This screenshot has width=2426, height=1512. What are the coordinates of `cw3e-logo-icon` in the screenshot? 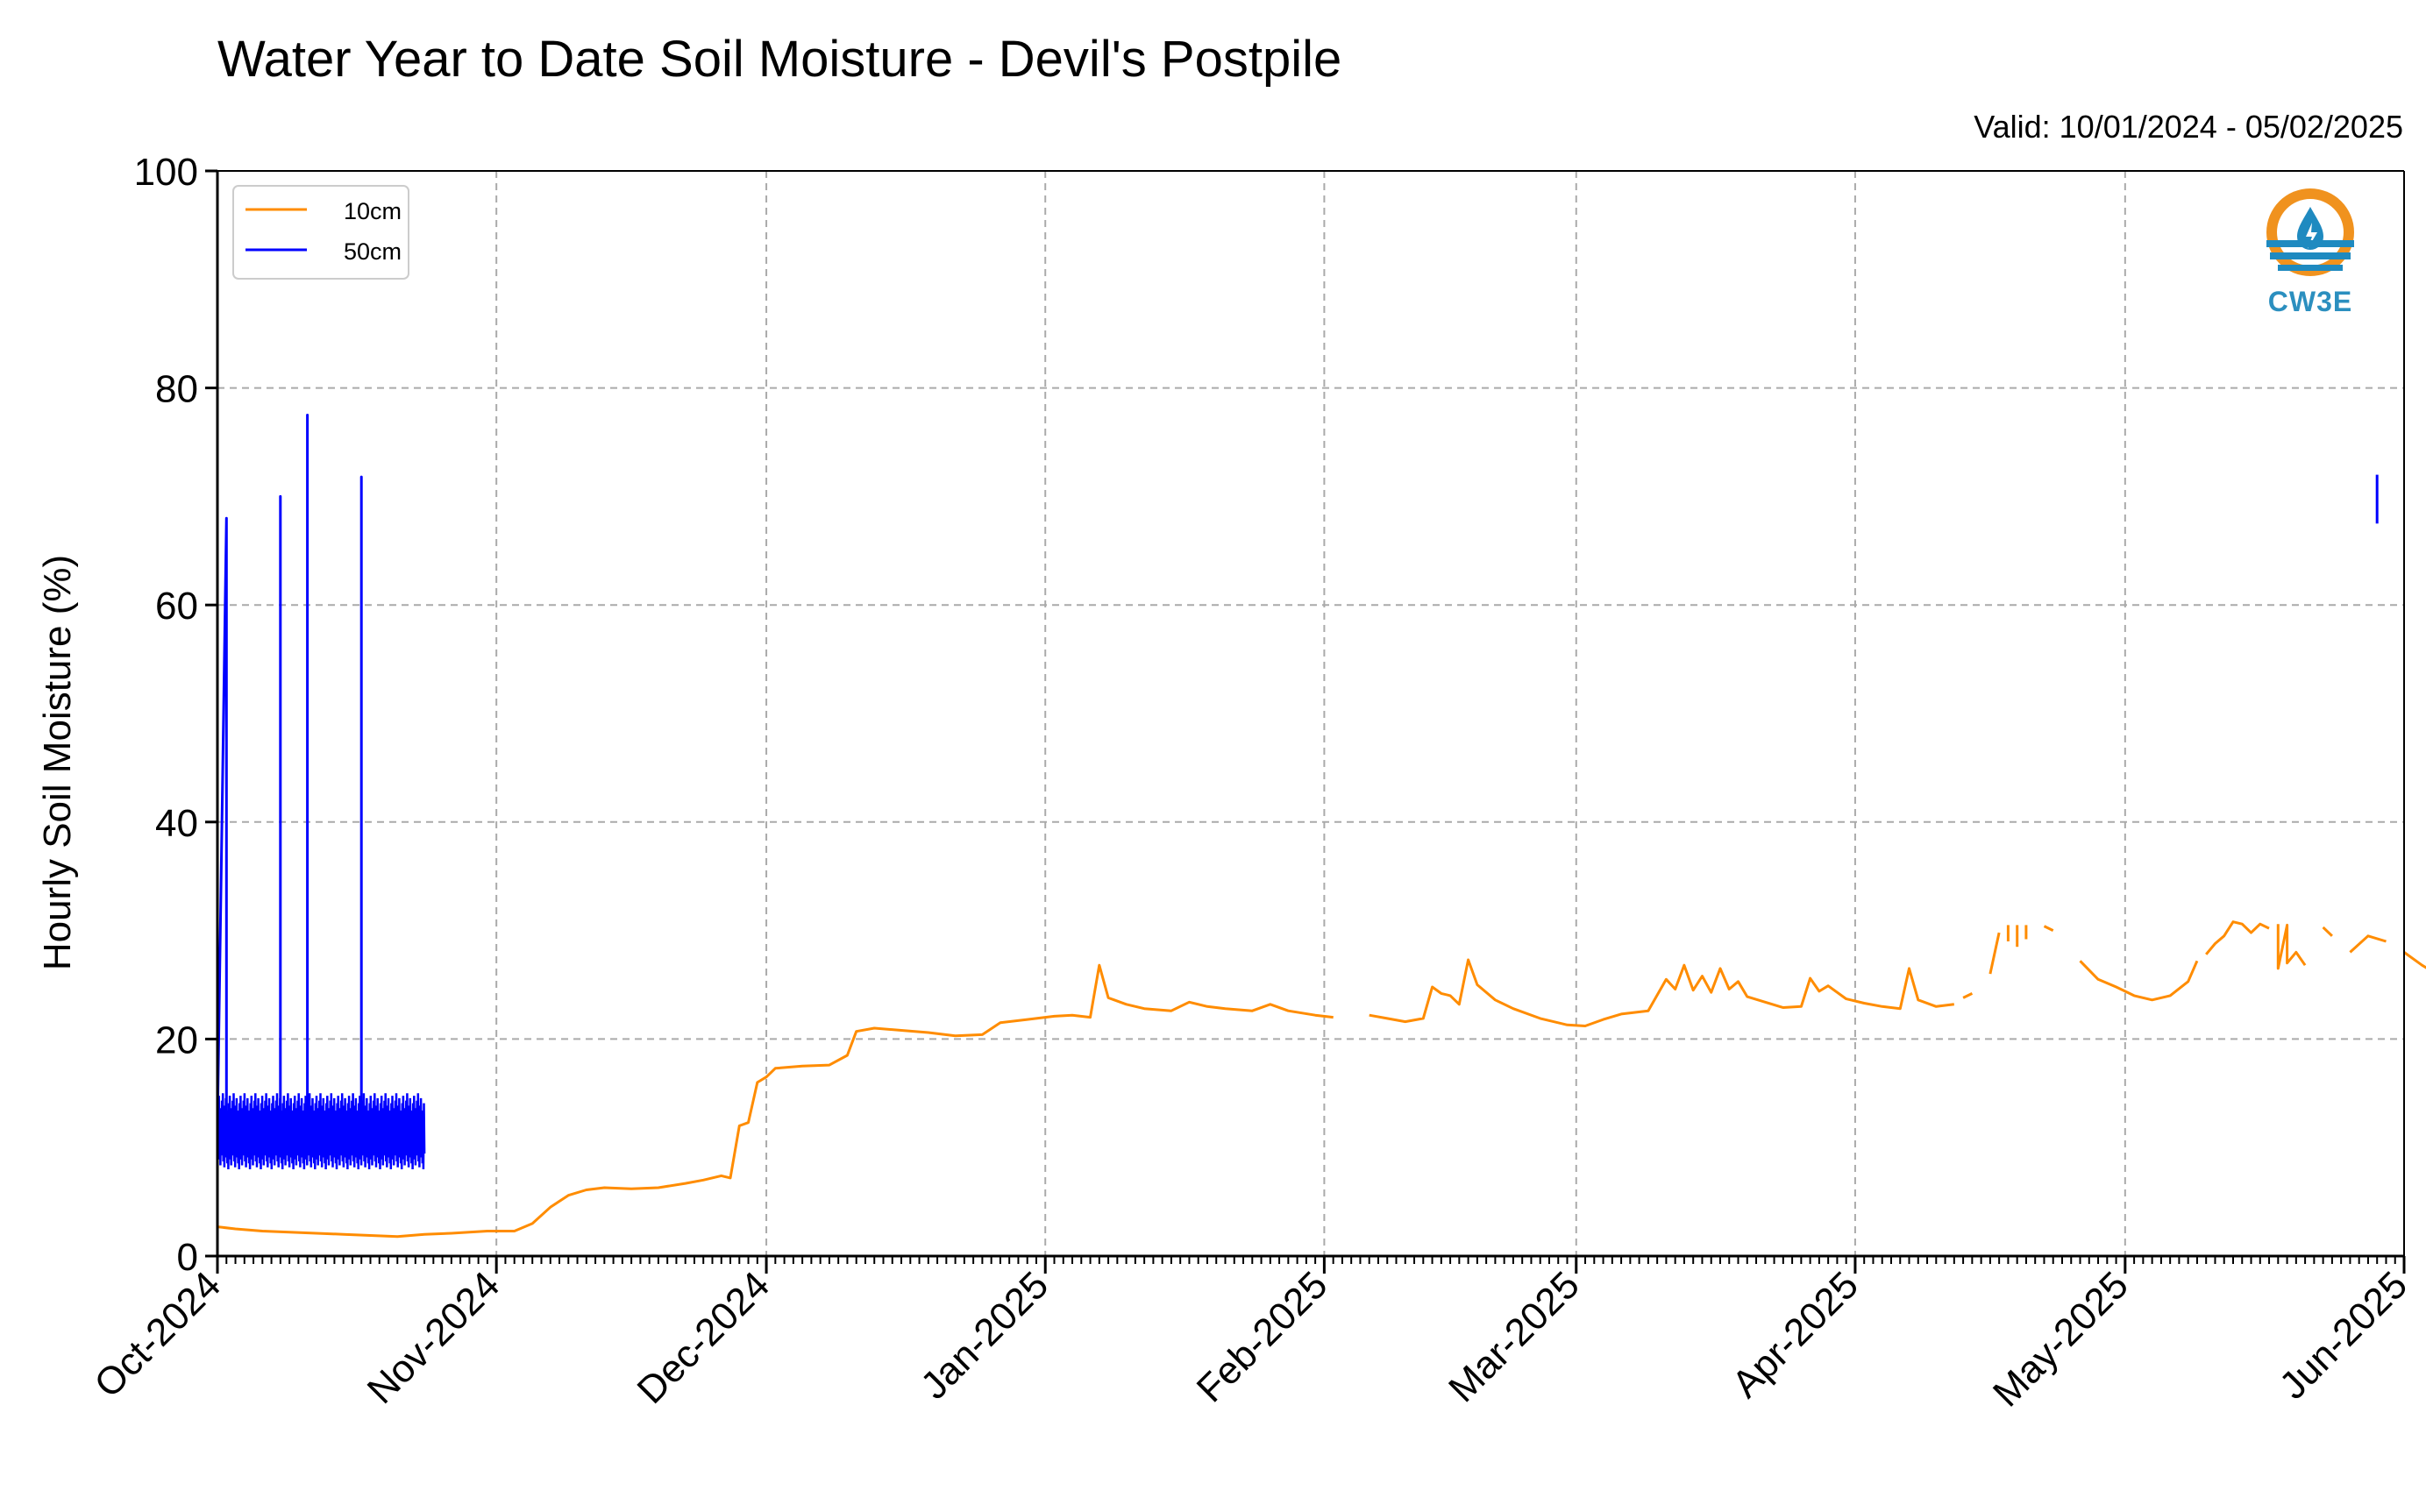 It's located at (2310, 232).